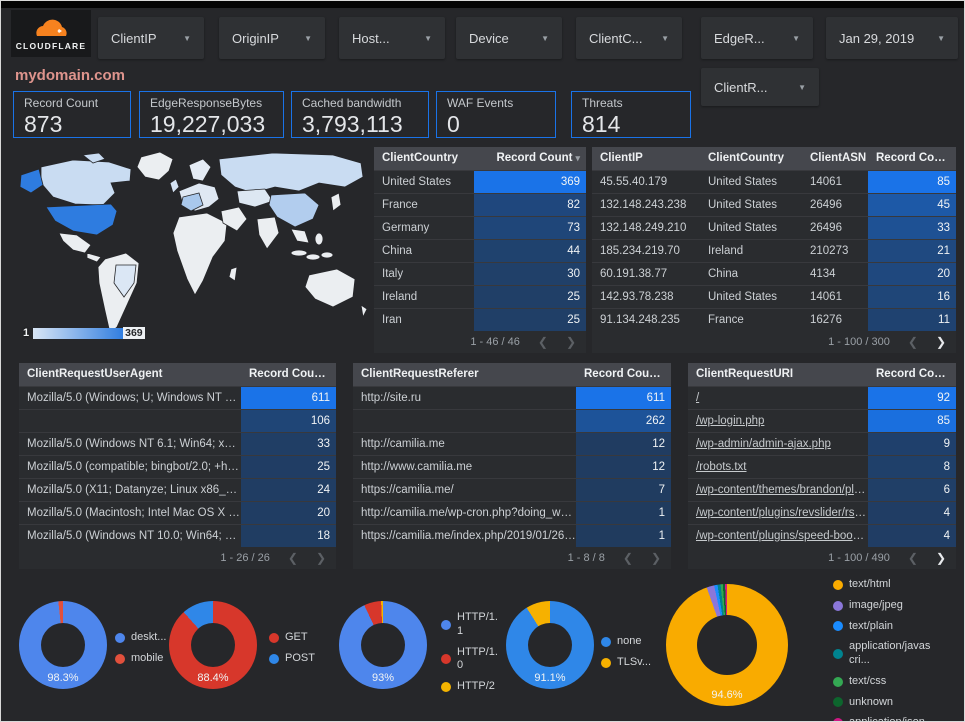  What do you see at coordinates (876, 604) in the screenshot?
I see `legend-label: image/jpeg` at bounding box center [876, 604].